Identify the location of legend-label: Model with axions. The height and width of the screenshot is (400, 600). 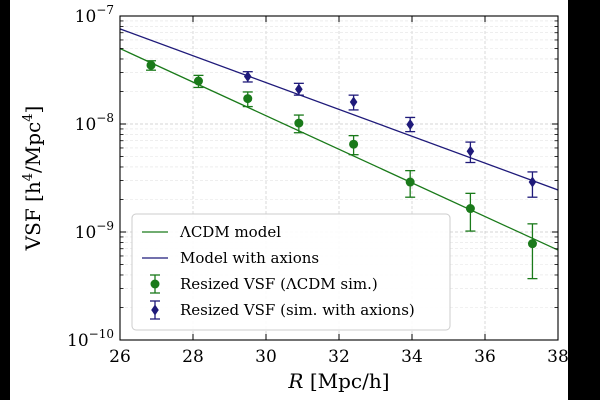
(249, 258).